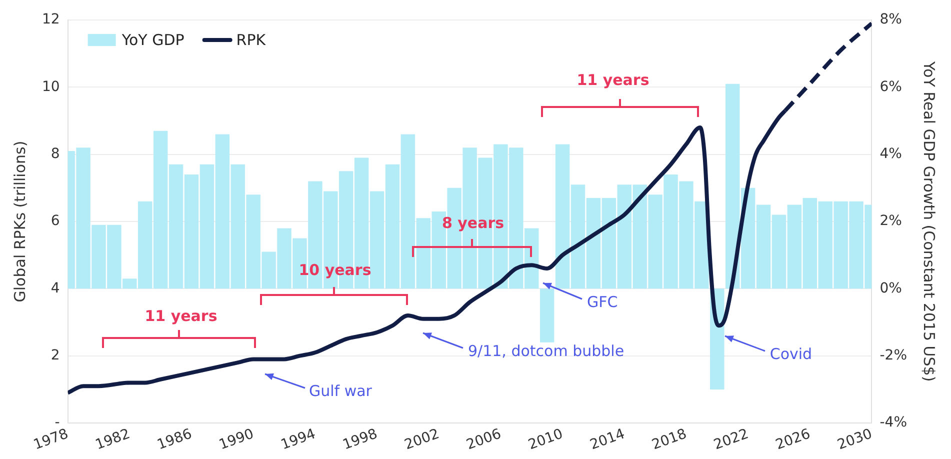  I want to click on x-tick-label: 1990, so click(236, 440).